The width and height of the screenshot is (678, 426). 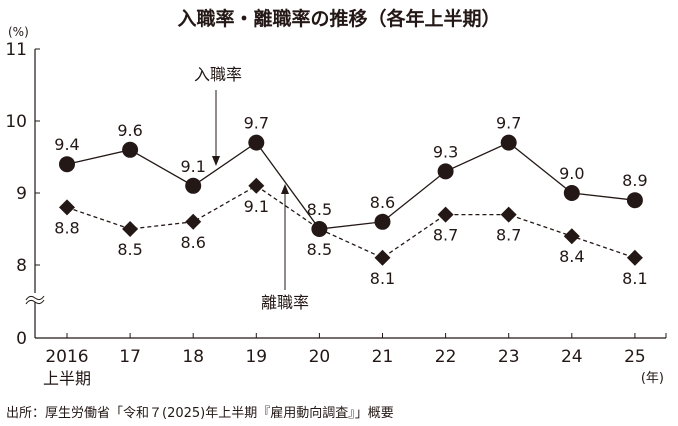 What do you see at coordinates (285, 302) in the screenshot?
I see `separation-rate-annotation: 離職率` at bounding box center [285, 302].